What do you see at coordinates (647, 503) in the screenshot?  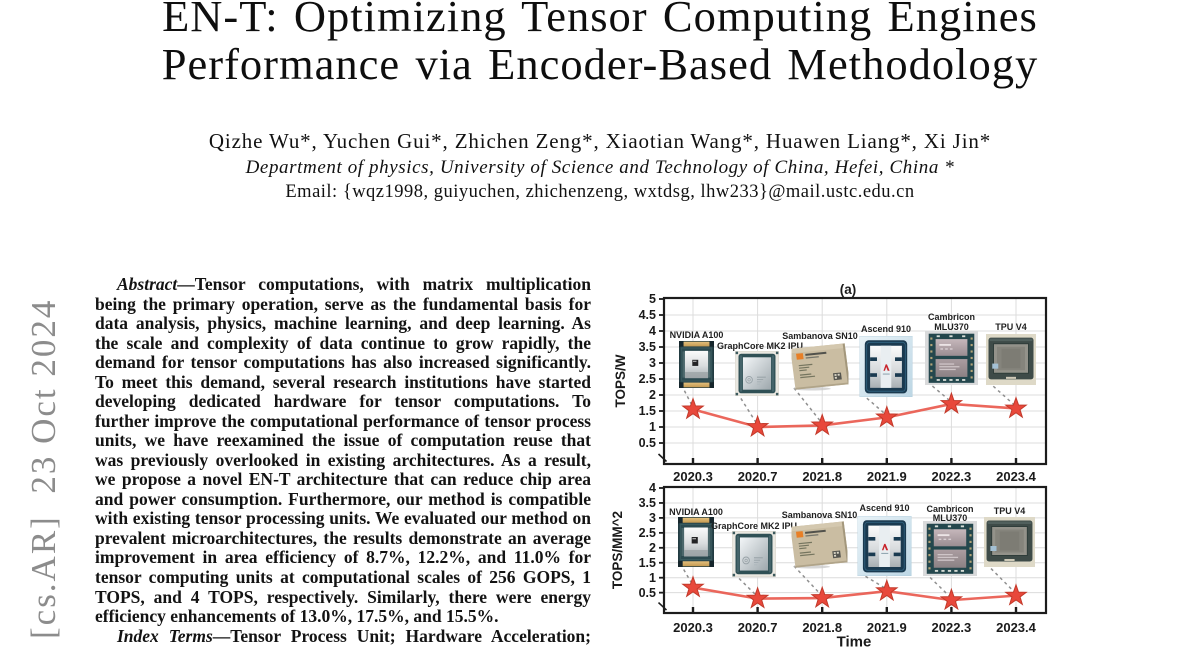 I see `y-tick-label: 3.5` at bounding box center [647, 503].